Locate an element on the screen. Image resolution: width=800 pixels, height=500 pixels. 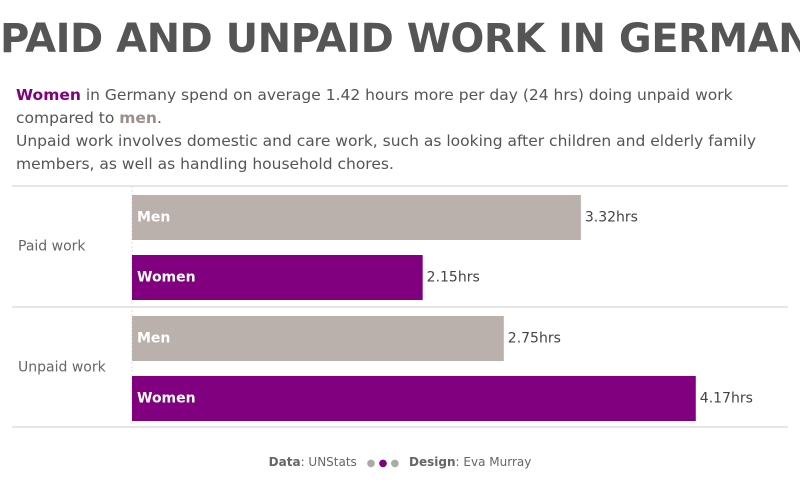
subtitle-text: . is located at coordinates (159, 118).